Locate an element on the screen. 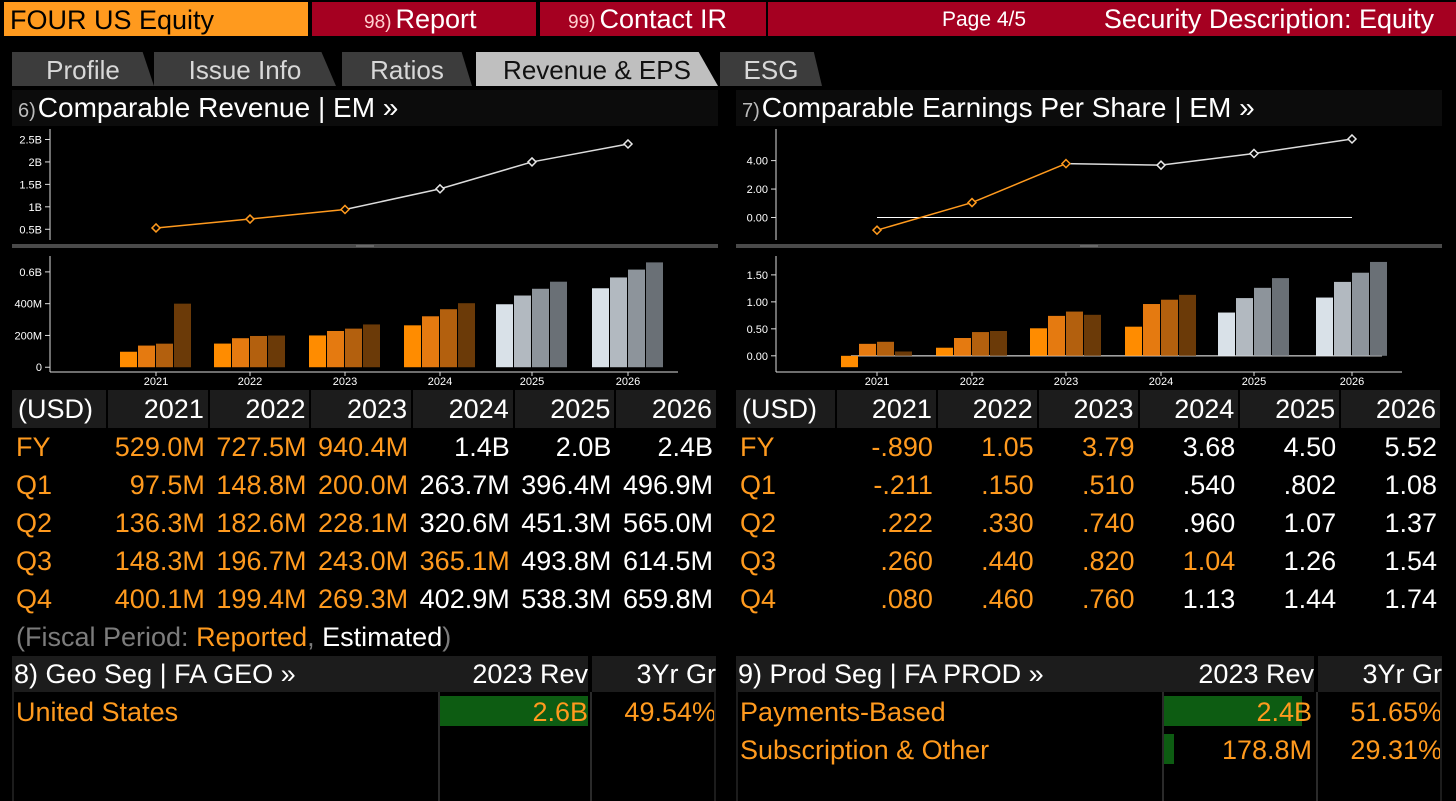 This screenshot has height=801, width=1456. segment-name: United States is located at coordinates (97, 712).